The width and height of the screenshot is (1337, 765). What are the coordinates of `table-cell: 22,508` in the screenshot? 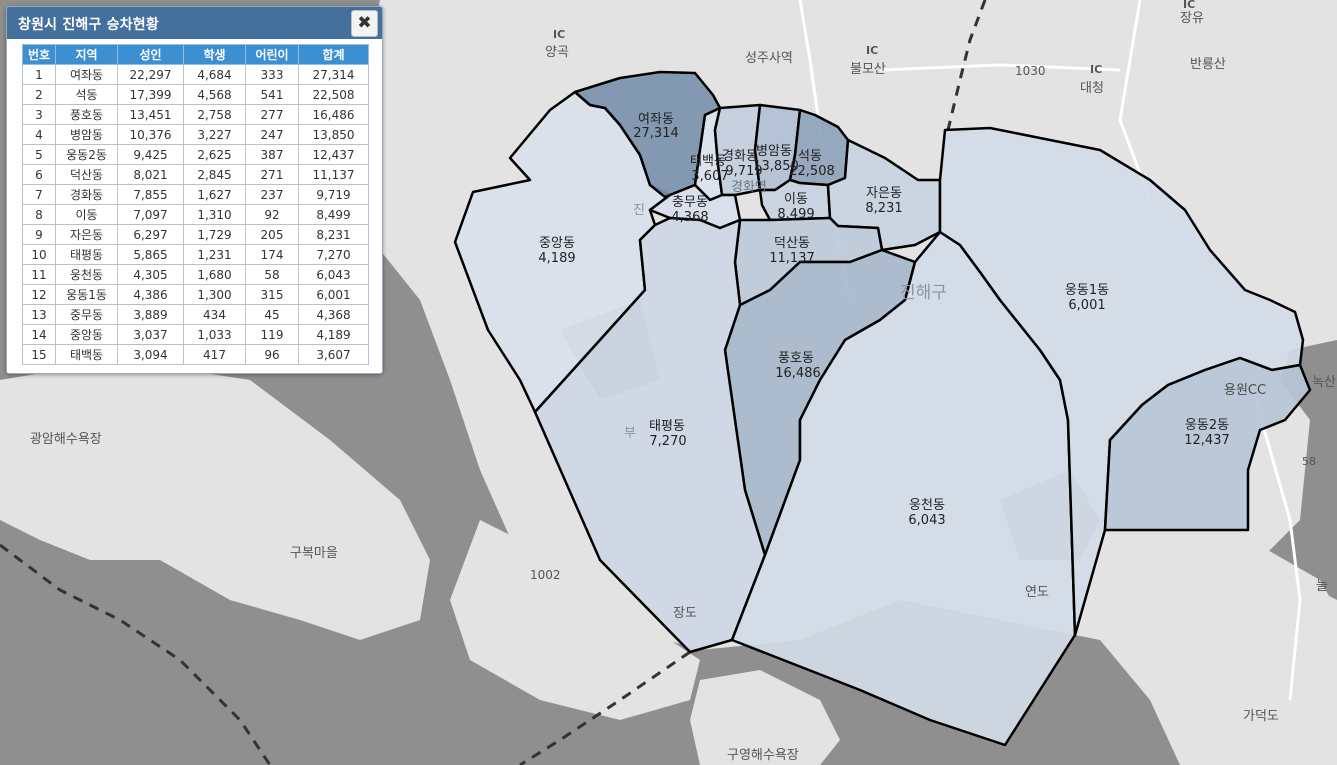 It's located at (333, 94).